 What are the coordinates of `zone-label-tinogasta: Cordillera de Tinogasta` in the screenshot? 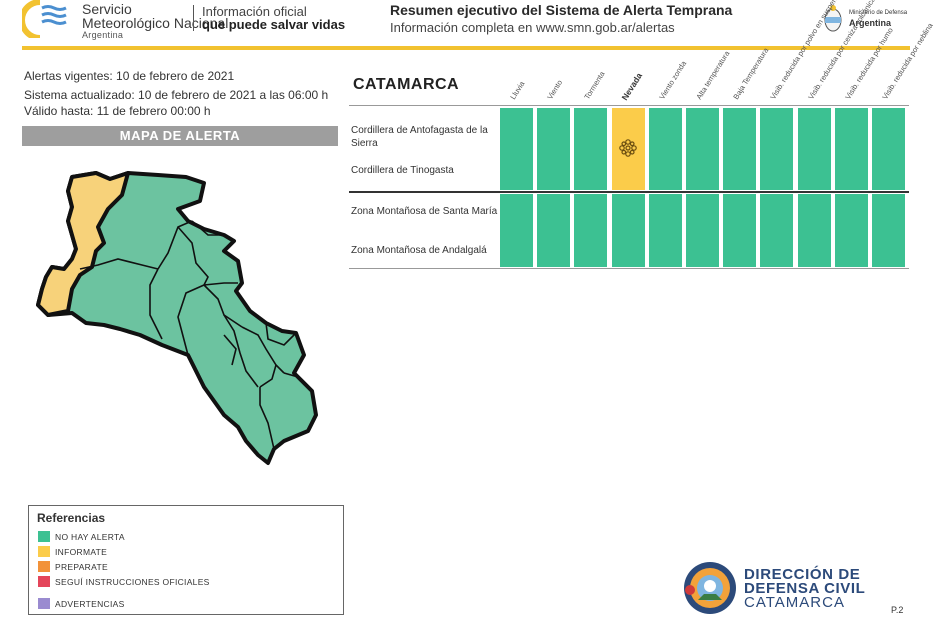 It's located at (402, 170).